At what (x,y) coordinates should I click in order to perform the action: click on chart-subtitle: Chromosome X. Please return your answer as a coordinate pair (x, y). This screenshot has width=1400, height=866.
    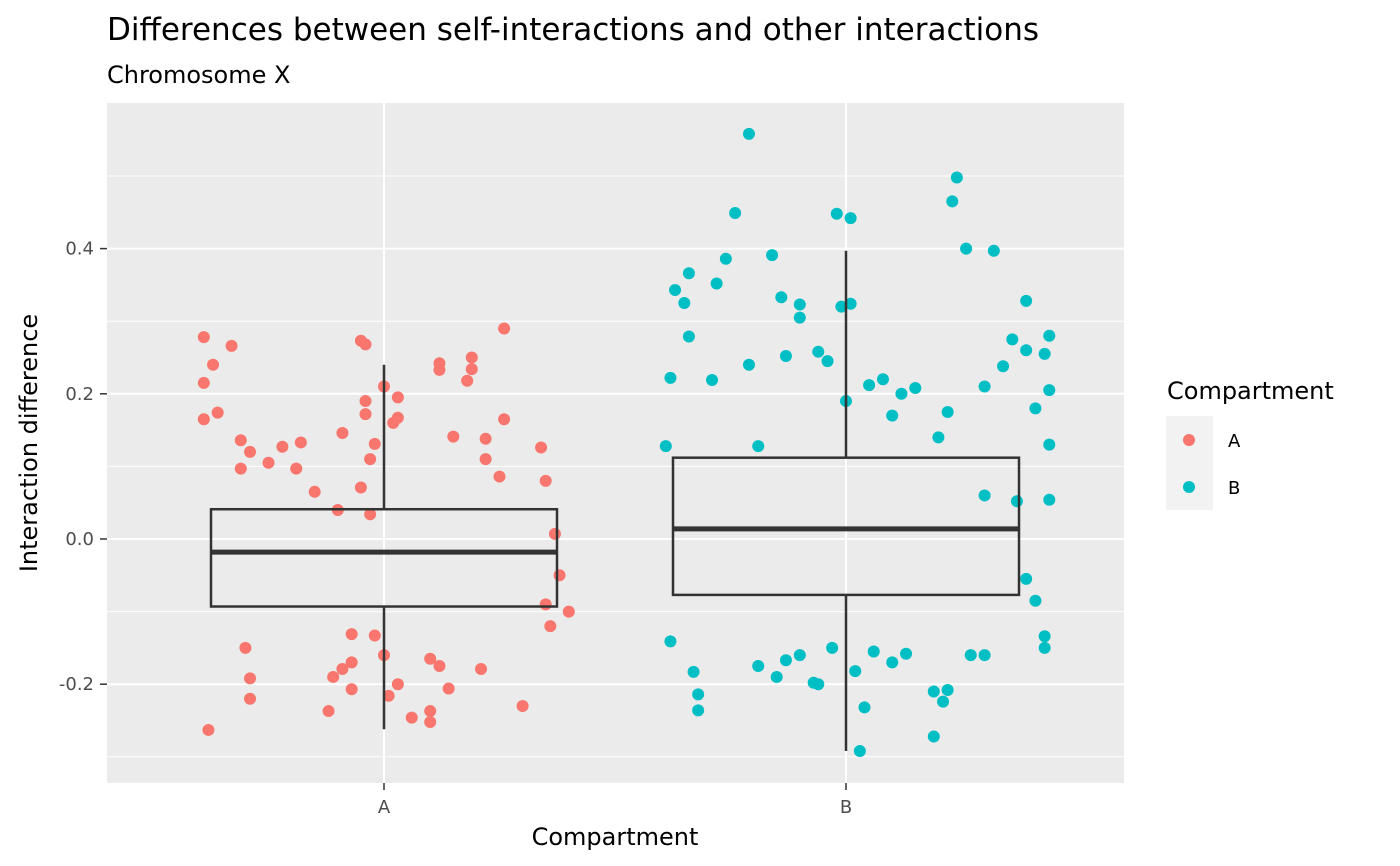
    Looking at the image, I should click on (198, 75).